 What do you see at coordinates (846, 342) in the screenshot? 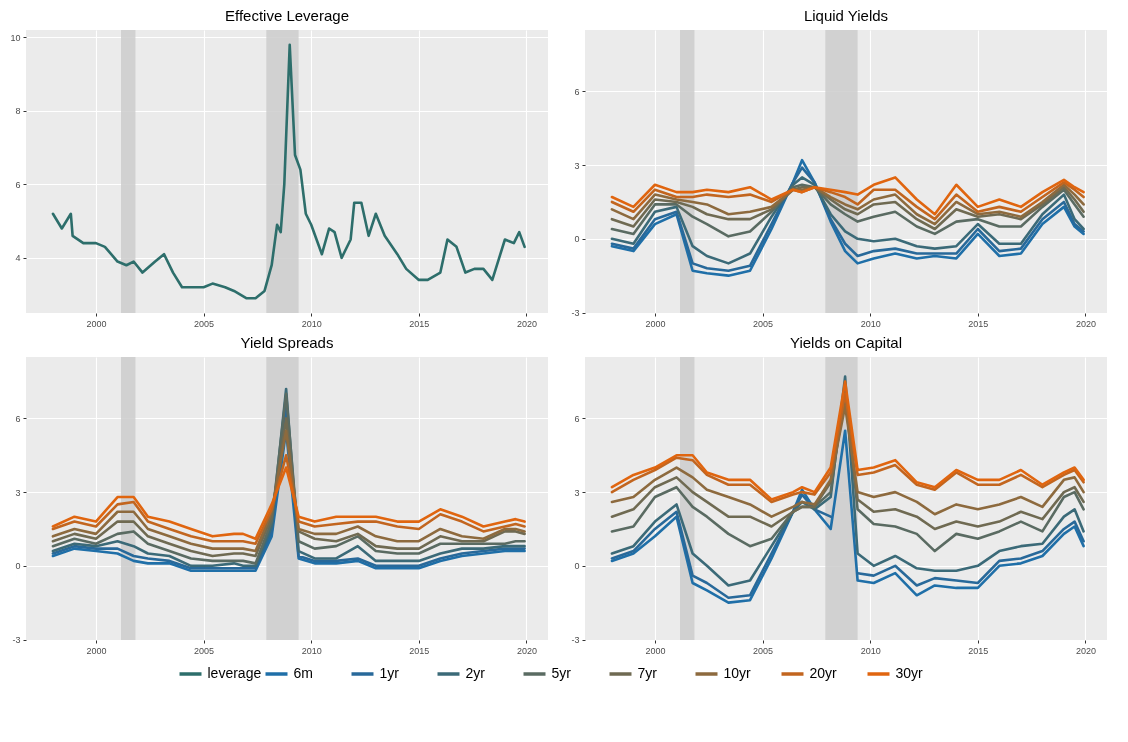
I see `chart-title: Yields on Capital` at bounding box center [846, 342].